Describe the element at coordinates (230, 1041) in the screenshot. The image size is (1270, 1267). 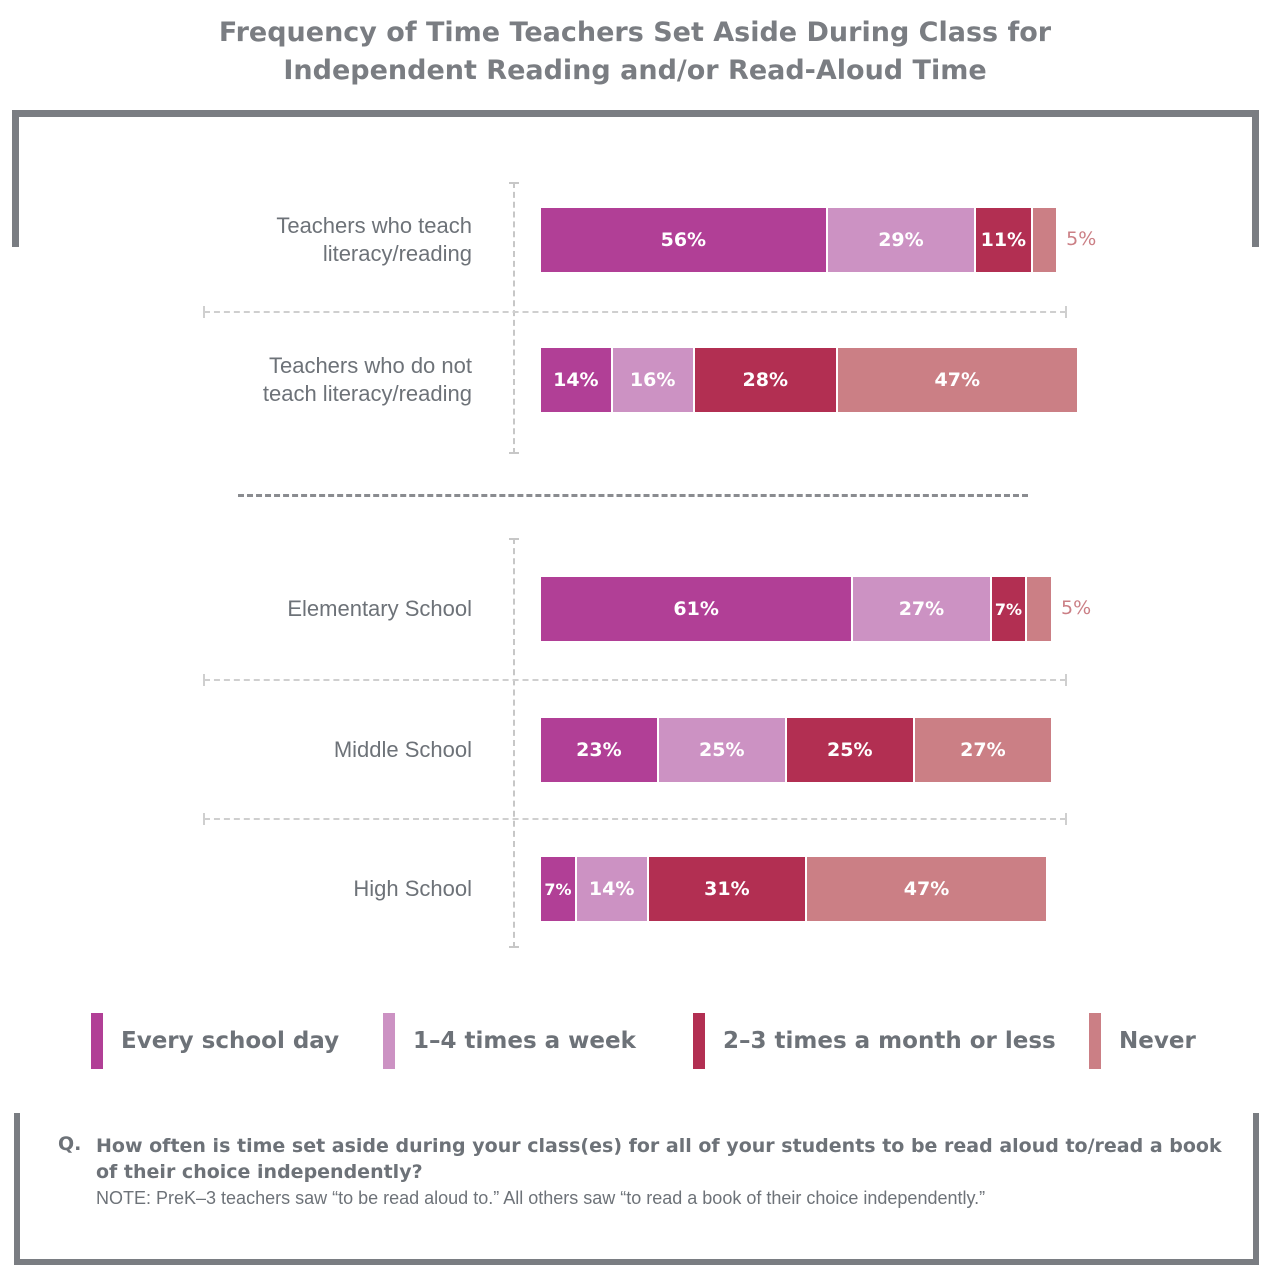
I see `legend-label: Every school day` at that location.